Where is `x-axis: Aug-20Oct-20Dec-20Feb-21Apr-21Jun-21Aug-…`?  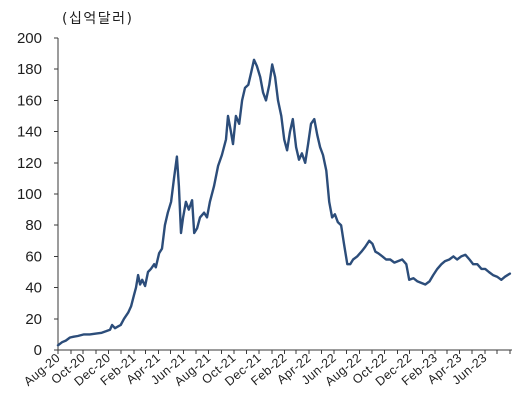
x-axis: Aug-20Oct-20Dec-20Feb-21Apr-21Jun-21Aug-… is located at coordinates (266, 369).